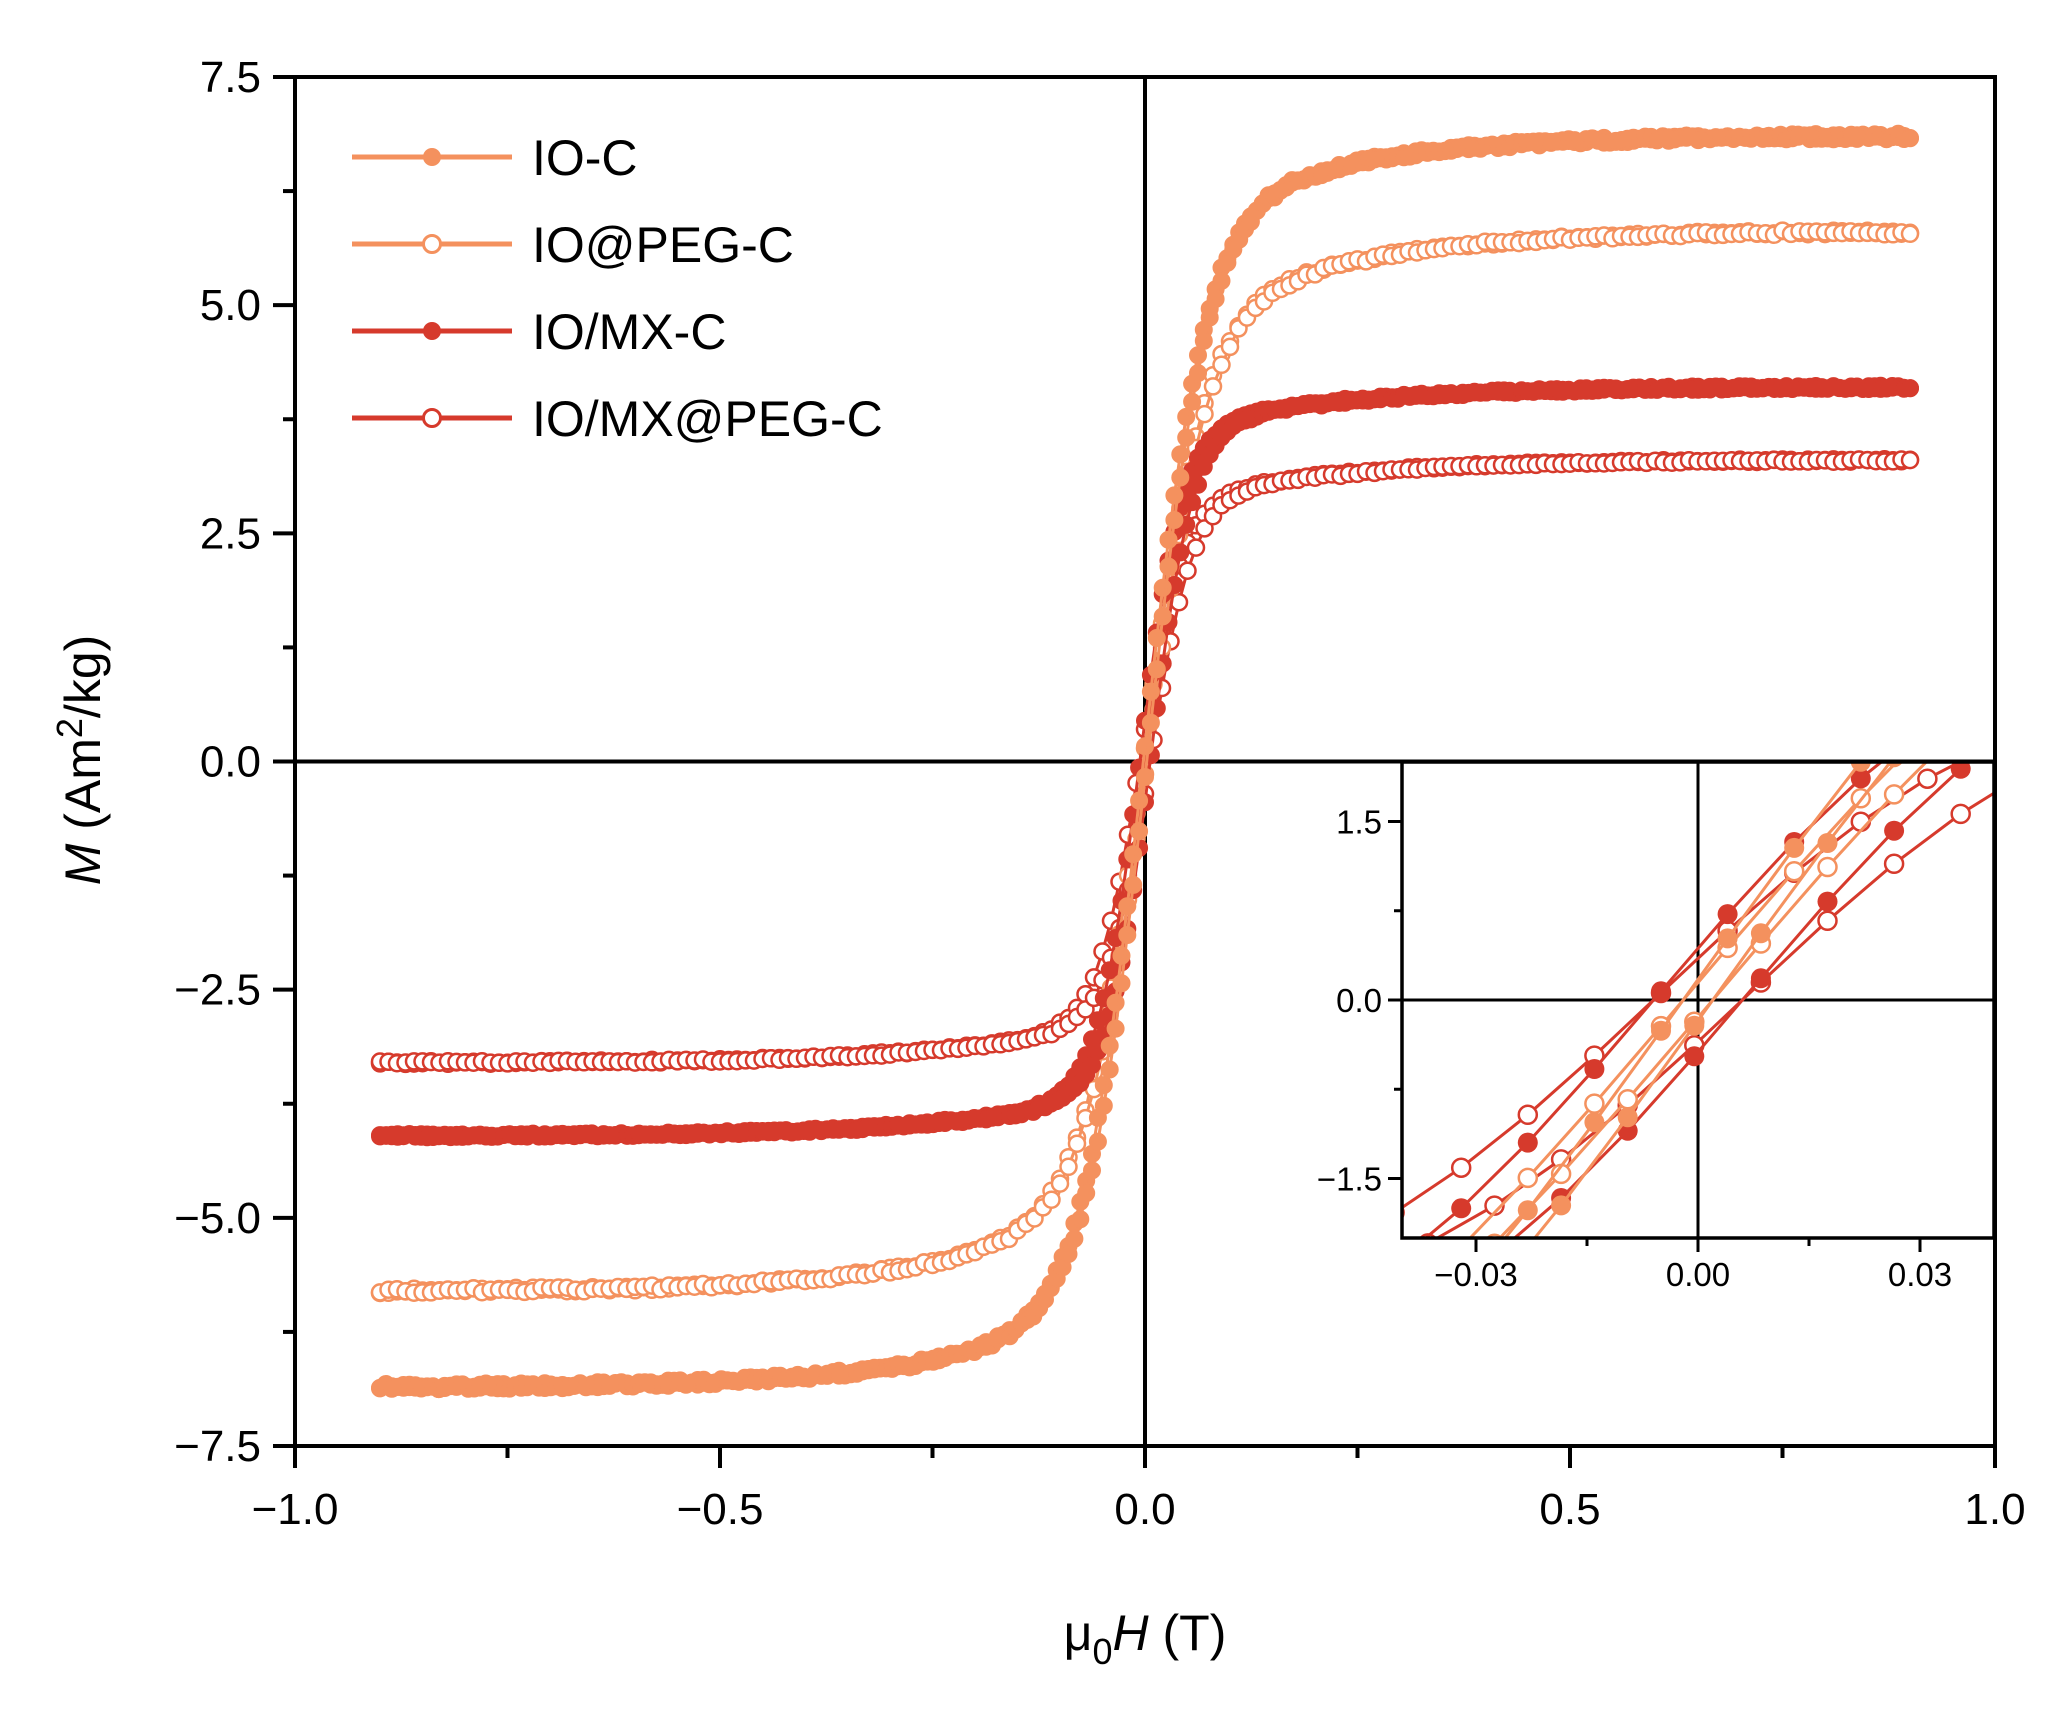 The width and height of the screenshot is (2062, 1710). What do you see at coordinates (217, 1218) in the screenshot?
I see `y-tick-label: −5.0` at bounding box center [217, 1218].